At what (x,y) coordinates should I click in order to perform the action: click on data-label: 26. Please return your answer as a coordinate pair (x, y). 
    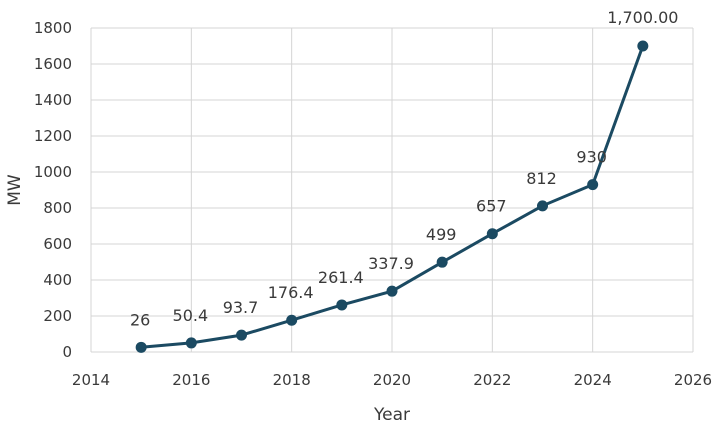
    Looking at the image, I should click on (140, 319).